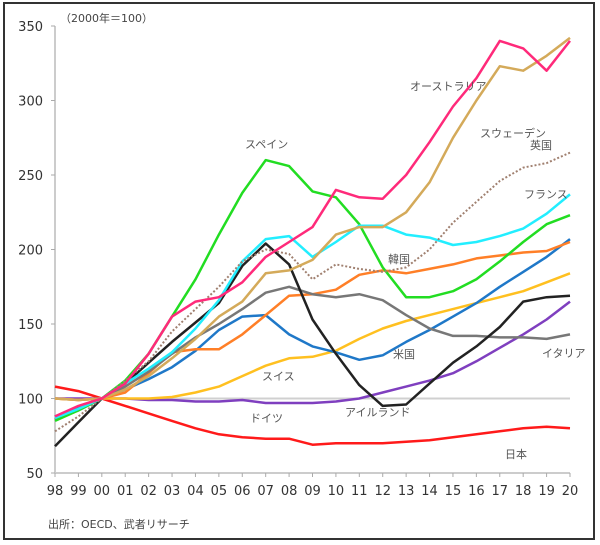 The height and width of the screenshot is (545, 600). Describe the element at coordinates (399, 259) in the screenshot. I see `series-label-4: 韓国` at that location.